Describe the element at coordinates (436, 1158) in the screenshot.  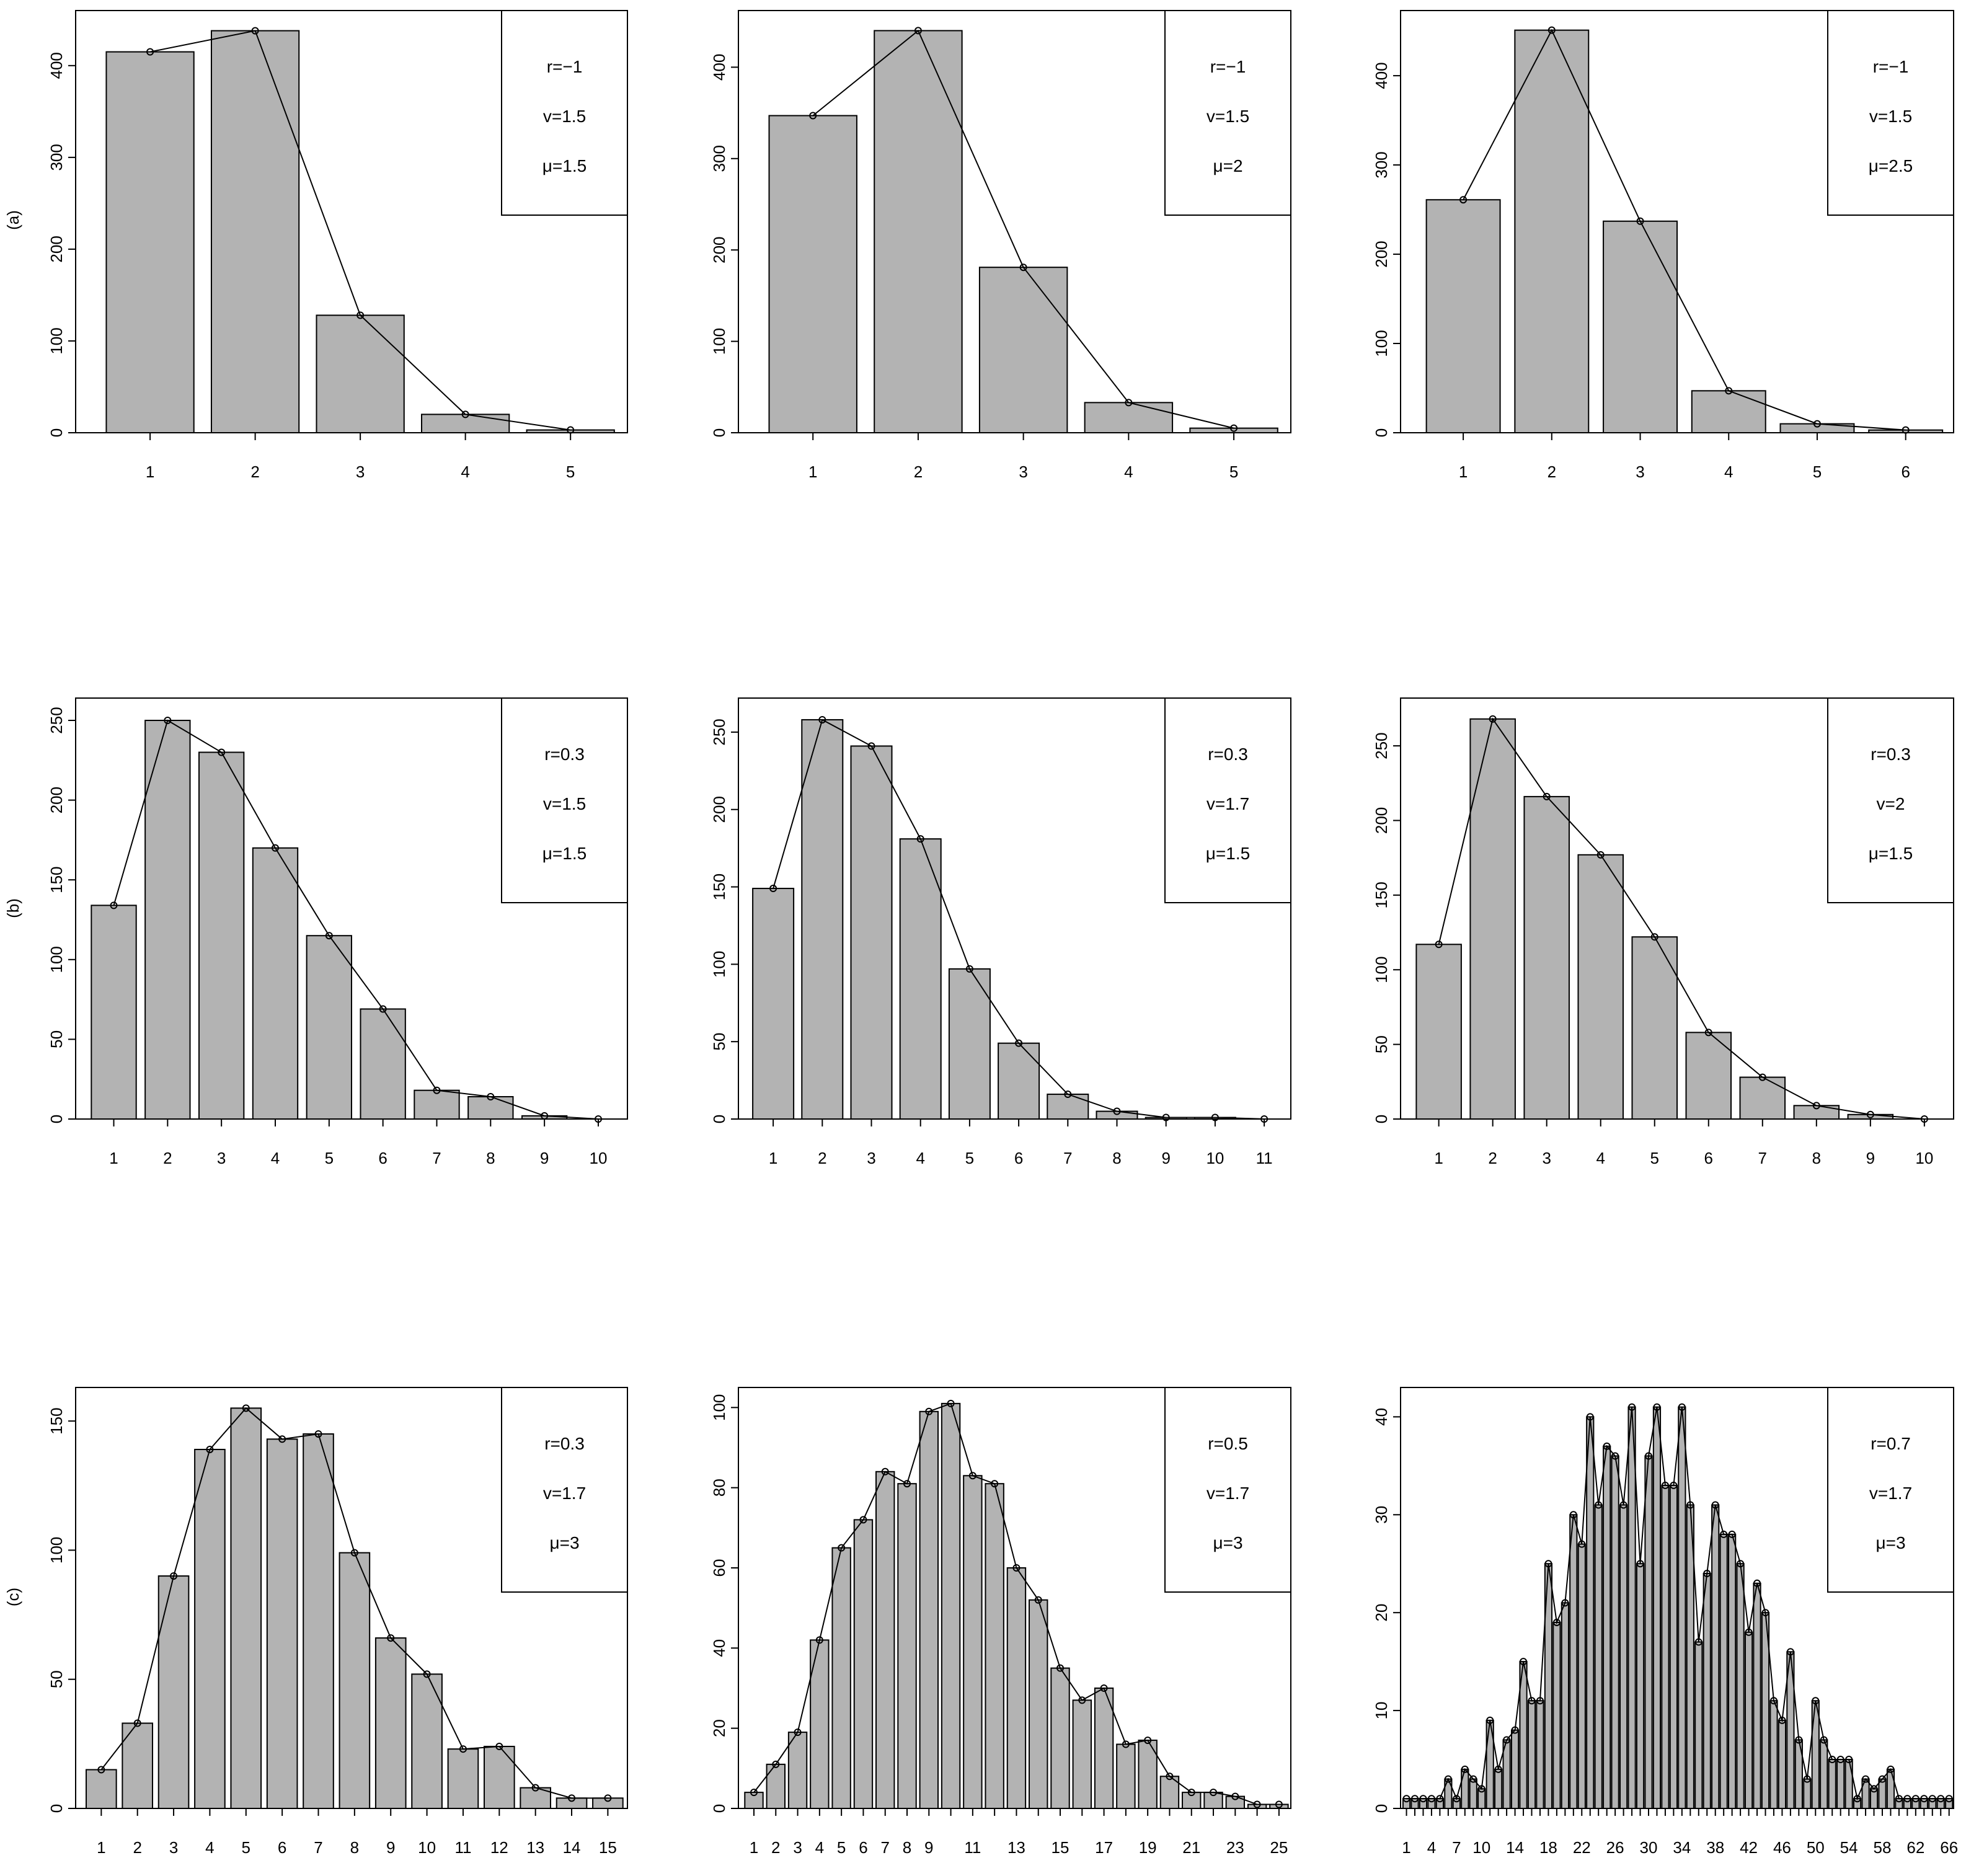
I see `x-tick-label-7: 7` at that location.